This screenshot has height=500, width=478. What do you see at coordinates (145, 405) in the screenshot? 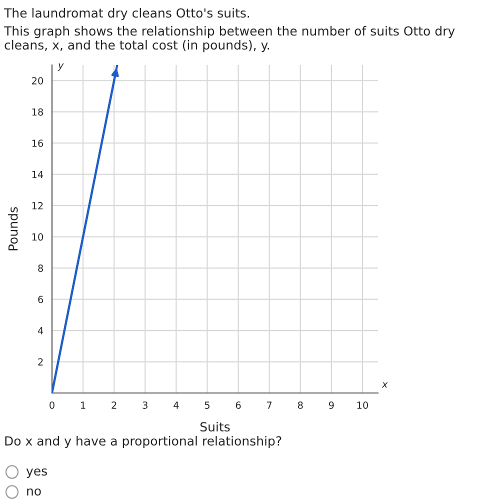
I see `x-tick-label: 3` at bounding box center [145, 405].